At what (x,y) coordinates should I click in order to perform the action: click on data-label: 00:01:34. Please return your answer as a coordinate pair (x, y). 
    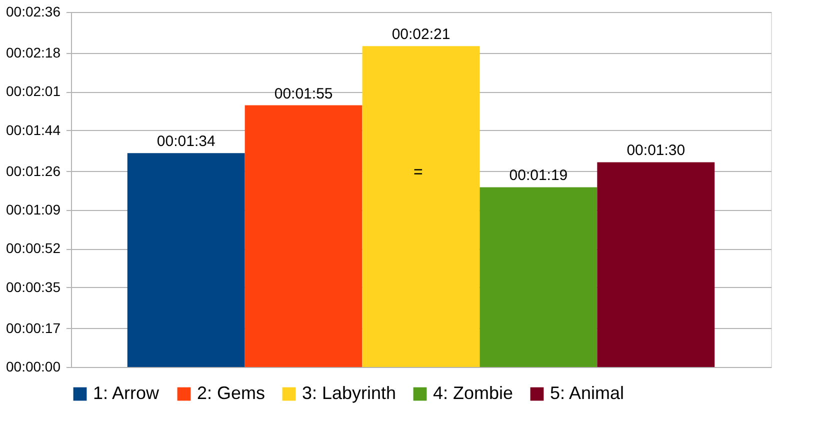
    Looking at the image, I should click on (186, 141).